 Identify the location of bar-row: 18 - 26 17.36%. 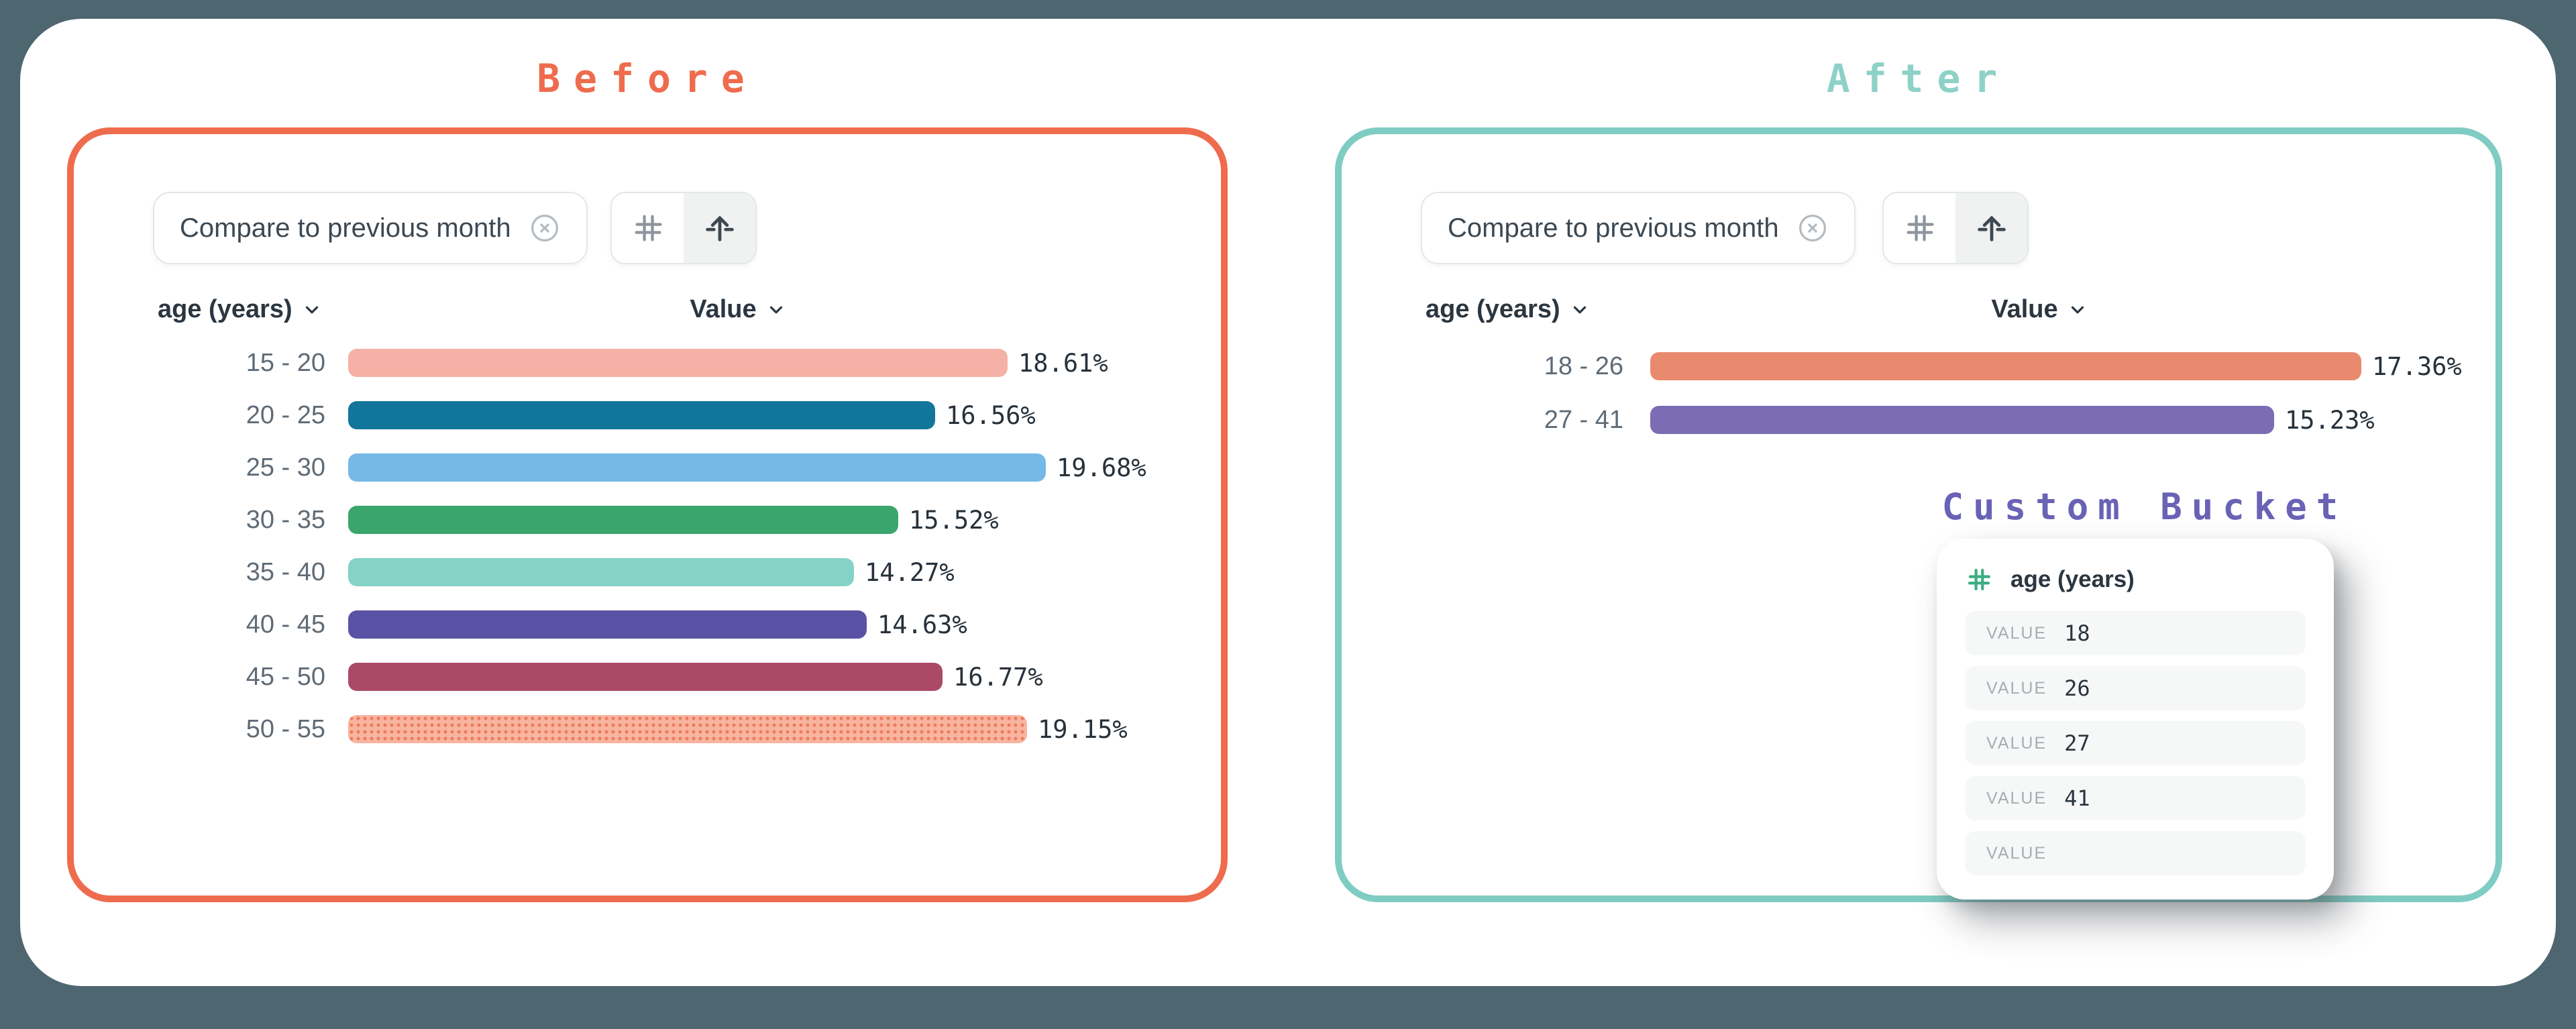
(1912, 366).